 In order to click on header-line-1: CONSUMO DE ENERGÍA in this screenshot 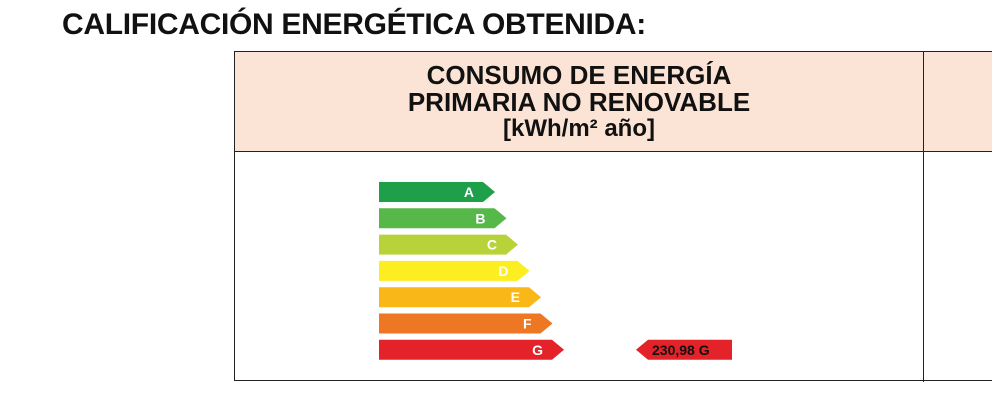, I will do `click(579, 75)`.